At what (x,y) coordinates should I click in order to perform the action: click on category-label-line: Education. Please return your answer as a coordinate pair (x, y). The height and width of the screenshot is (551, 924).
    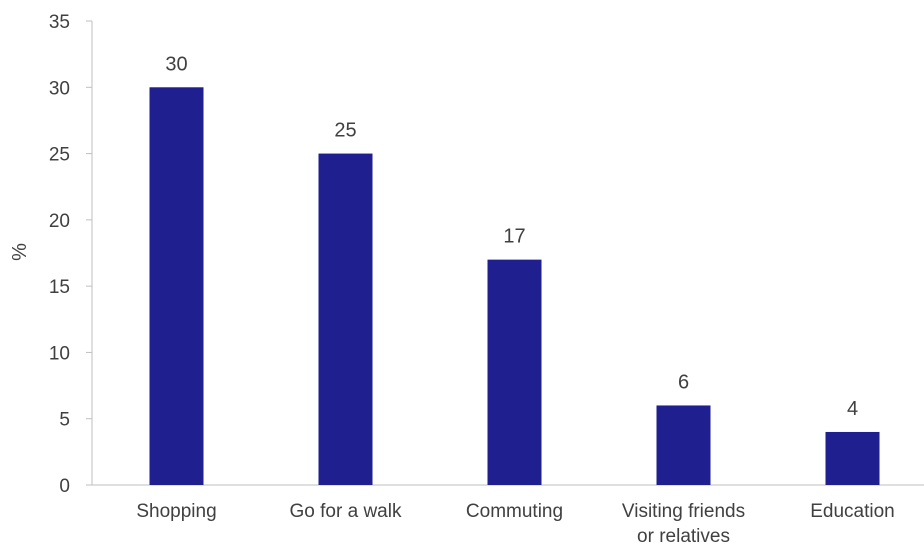
    Looking at the image, I should click on (852, 511).